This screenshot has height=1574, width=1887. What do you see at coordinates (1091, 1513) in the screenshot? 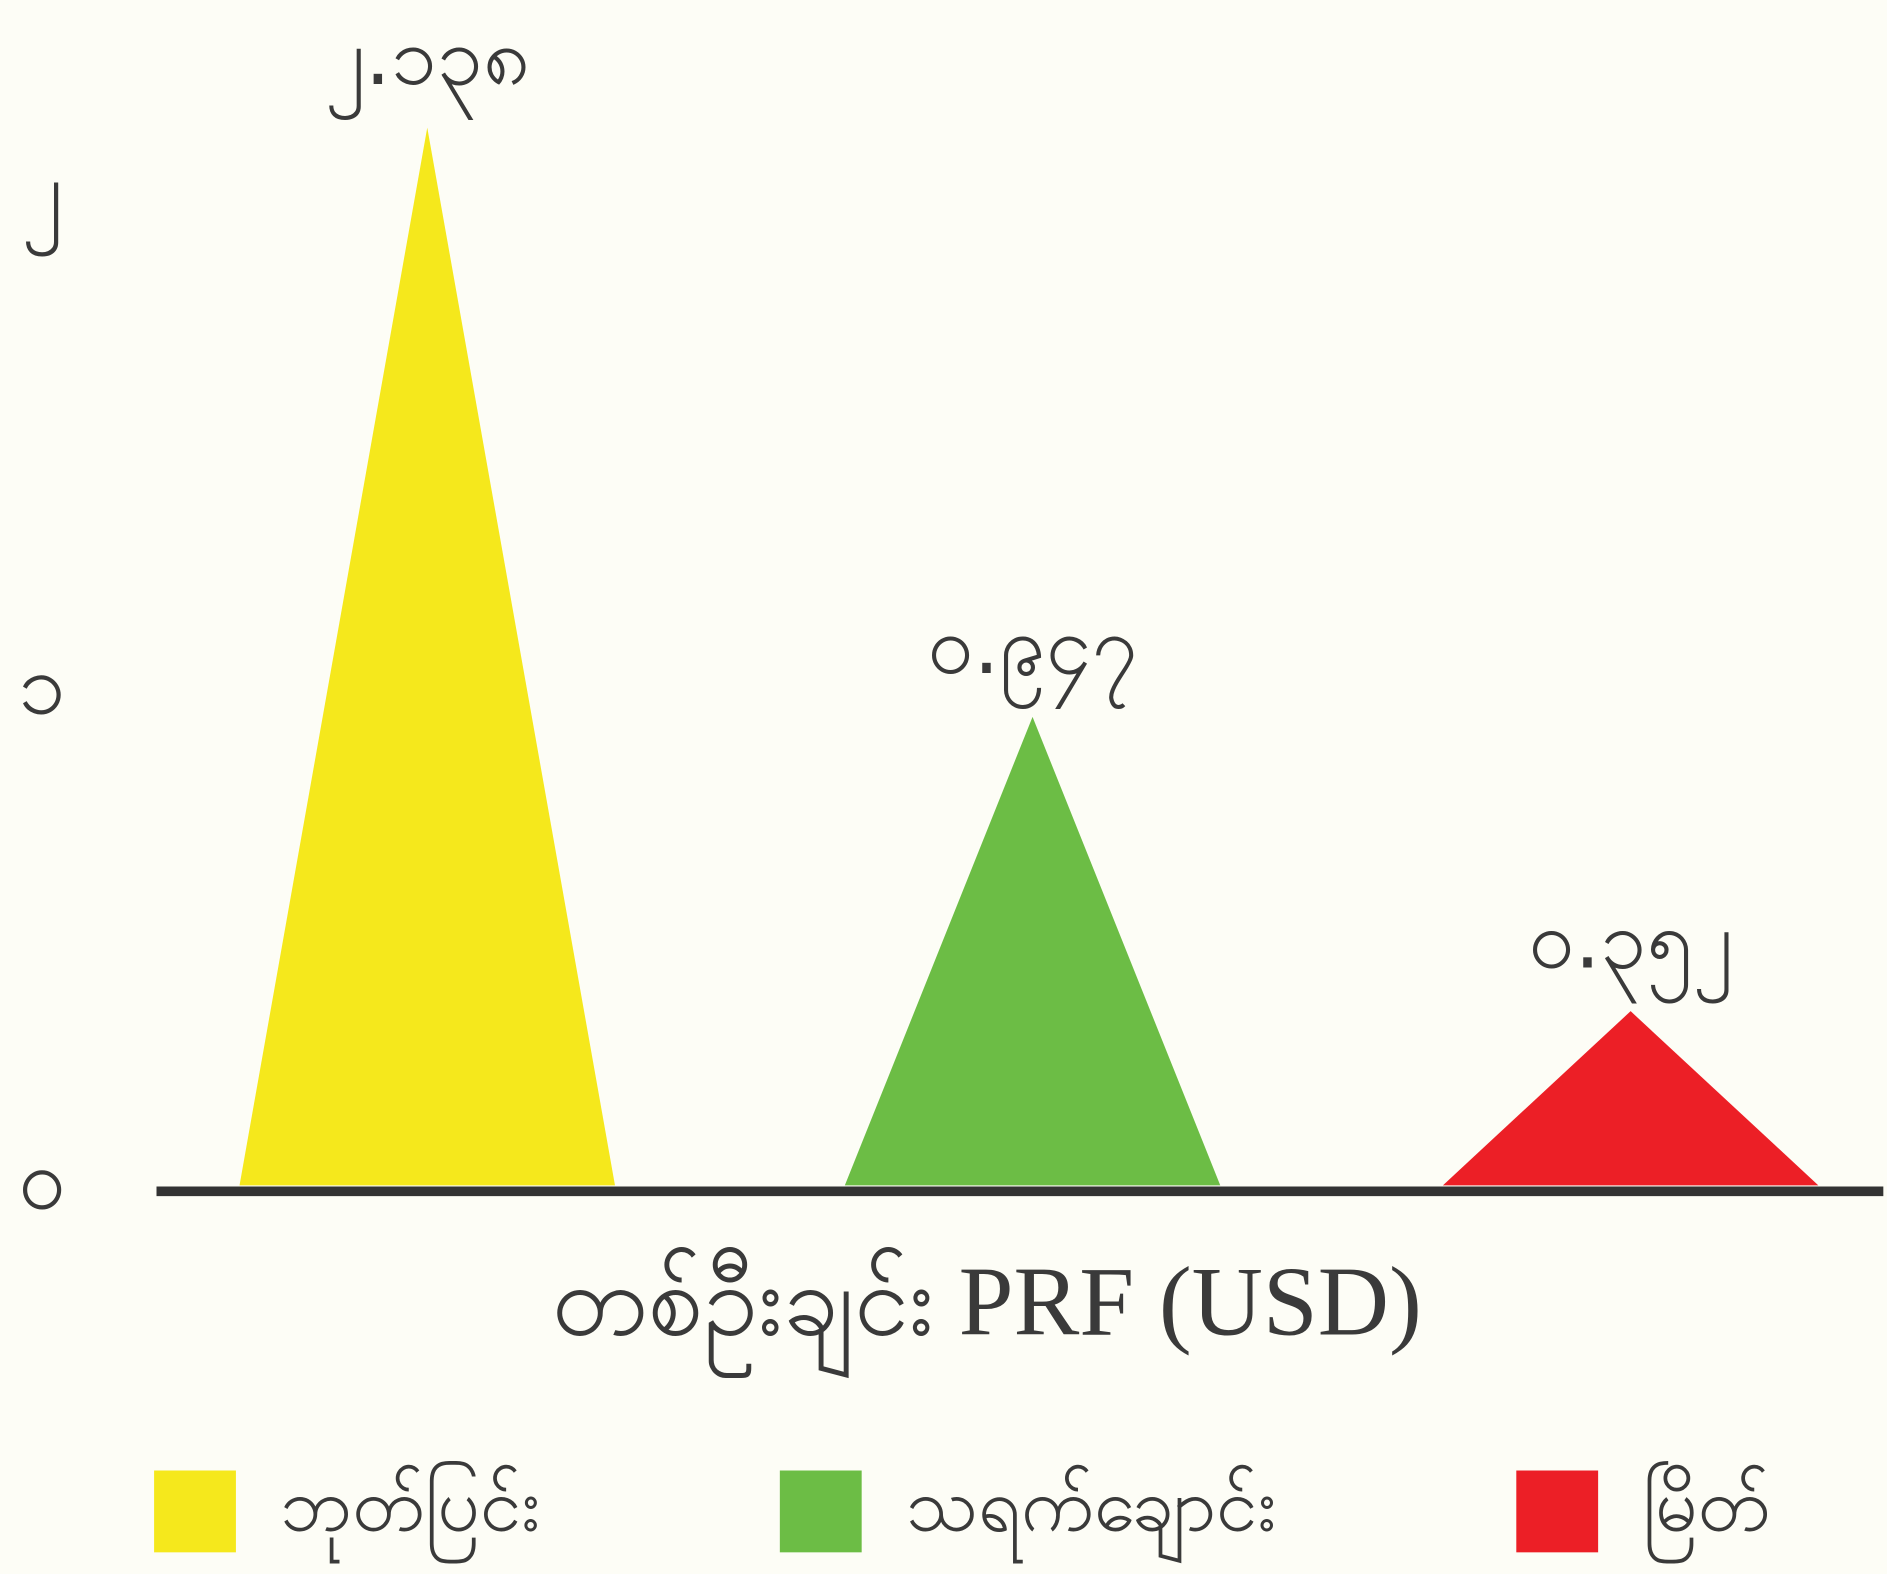
I see `legend-label: သရက်ချောင်း` at bounding box center [1091, 1513].